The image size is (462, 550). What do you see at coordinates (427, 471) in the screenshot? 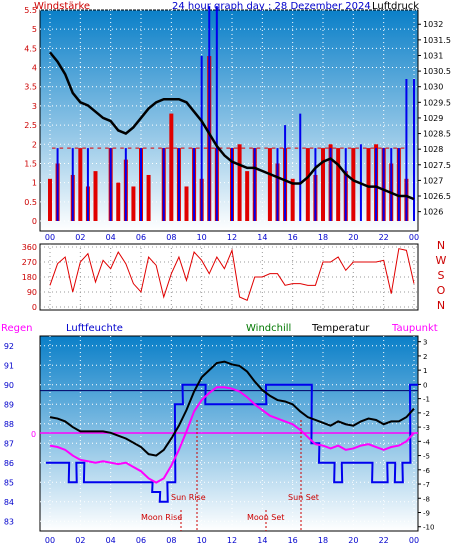
I see `temperature-axis-tick: -6` at bounding box center [427, 471].